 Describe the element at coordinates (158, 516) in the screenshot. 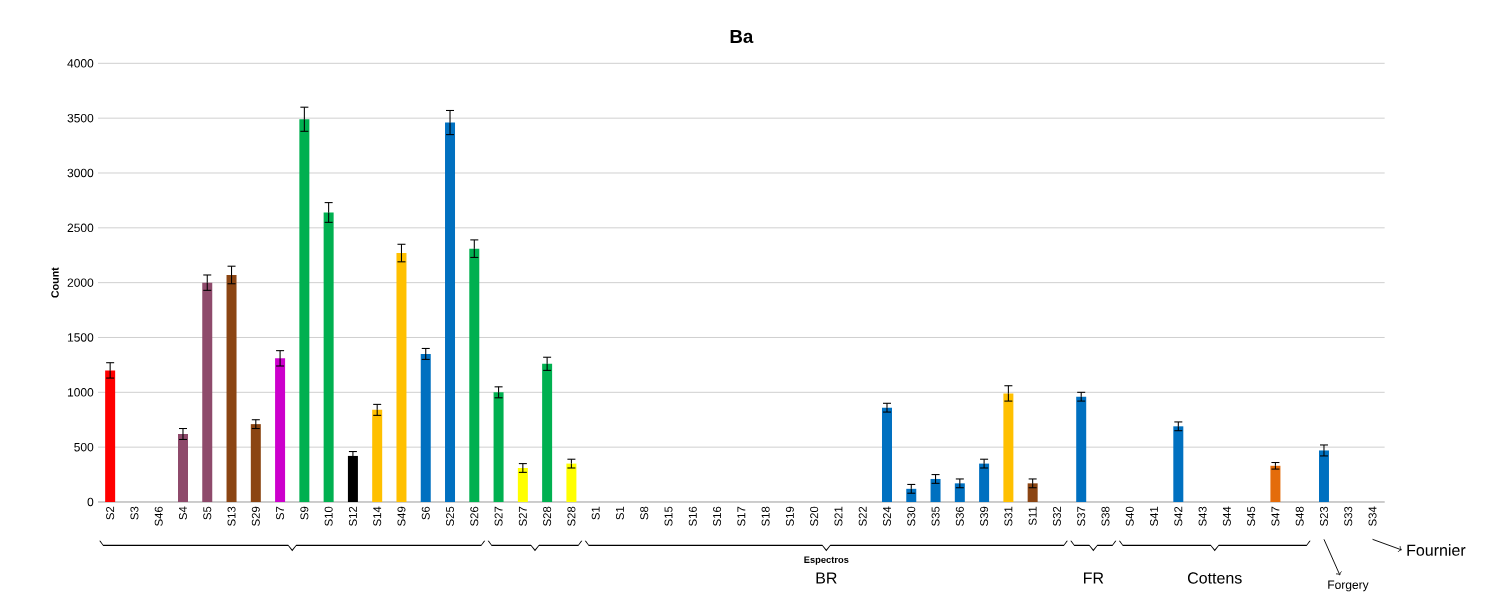

I see `x-tick-label: S46` at that location.